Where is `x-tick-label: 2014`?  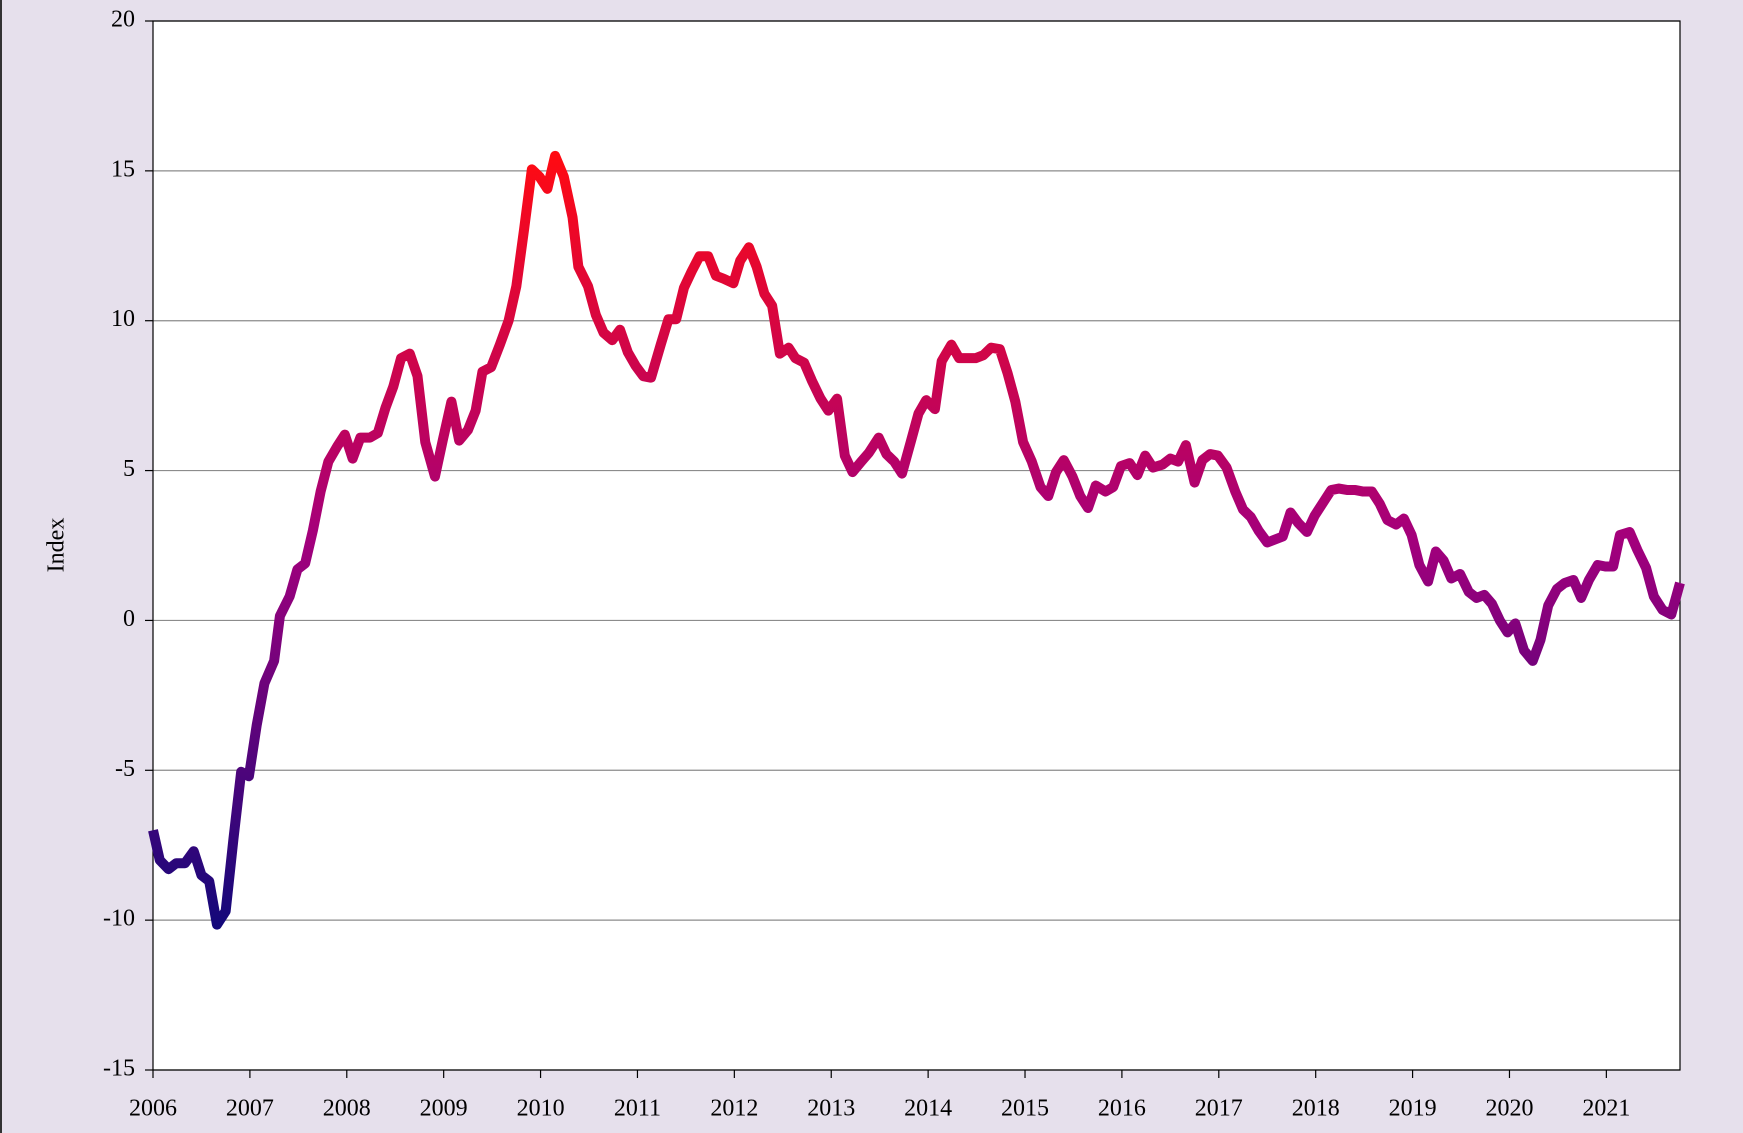 x-tick-label: 2014 is located at coordinates (928, 1109).